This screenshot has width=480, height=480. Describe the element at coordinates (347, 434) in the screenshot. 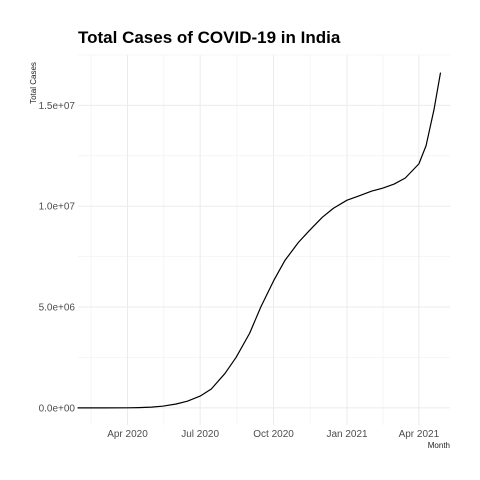

I see `x-tick-label: Jan 2021` at that location.